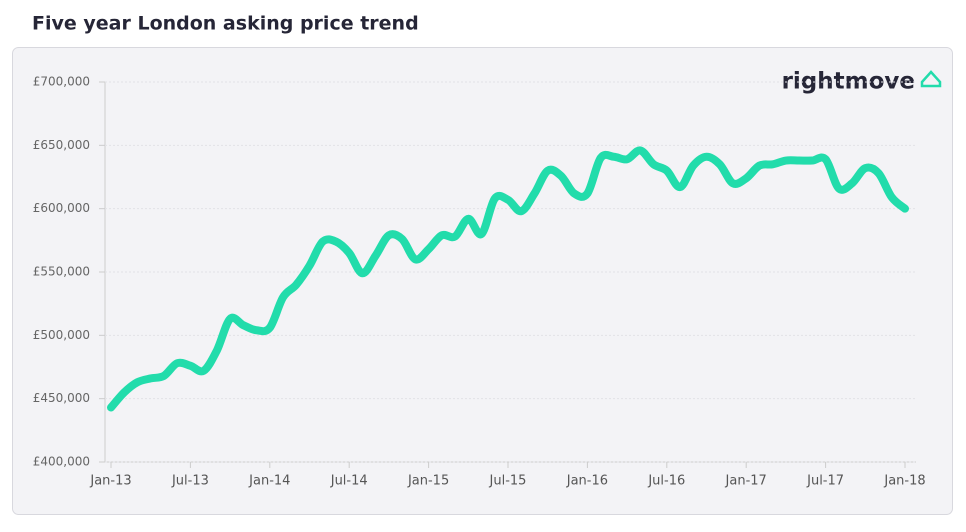 The width and height of the screenshot is (966, 532). I want to click on y-tick-label: £700,000, so click(61, 82).